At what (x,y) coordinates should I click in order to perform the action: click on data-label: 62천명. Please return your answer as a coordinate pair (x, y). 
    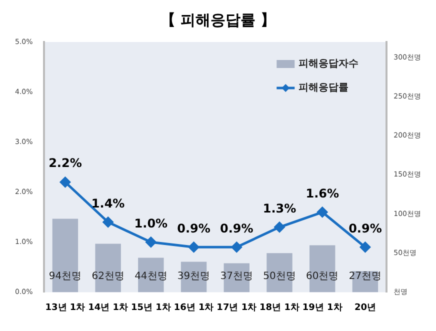
    Looking at the image, I should click on (108, 276).